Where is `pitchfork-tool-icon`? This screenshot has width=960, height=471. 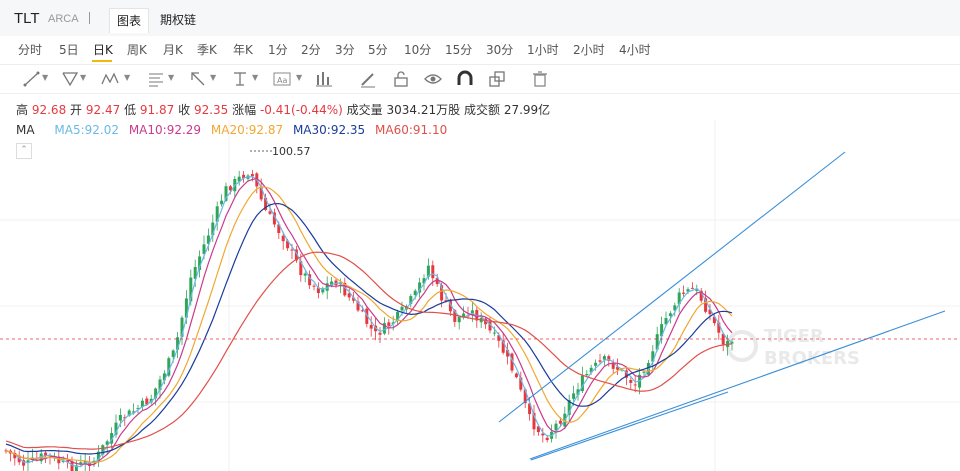
pitchfork-tool-icon is located at coordinates (74, 79).